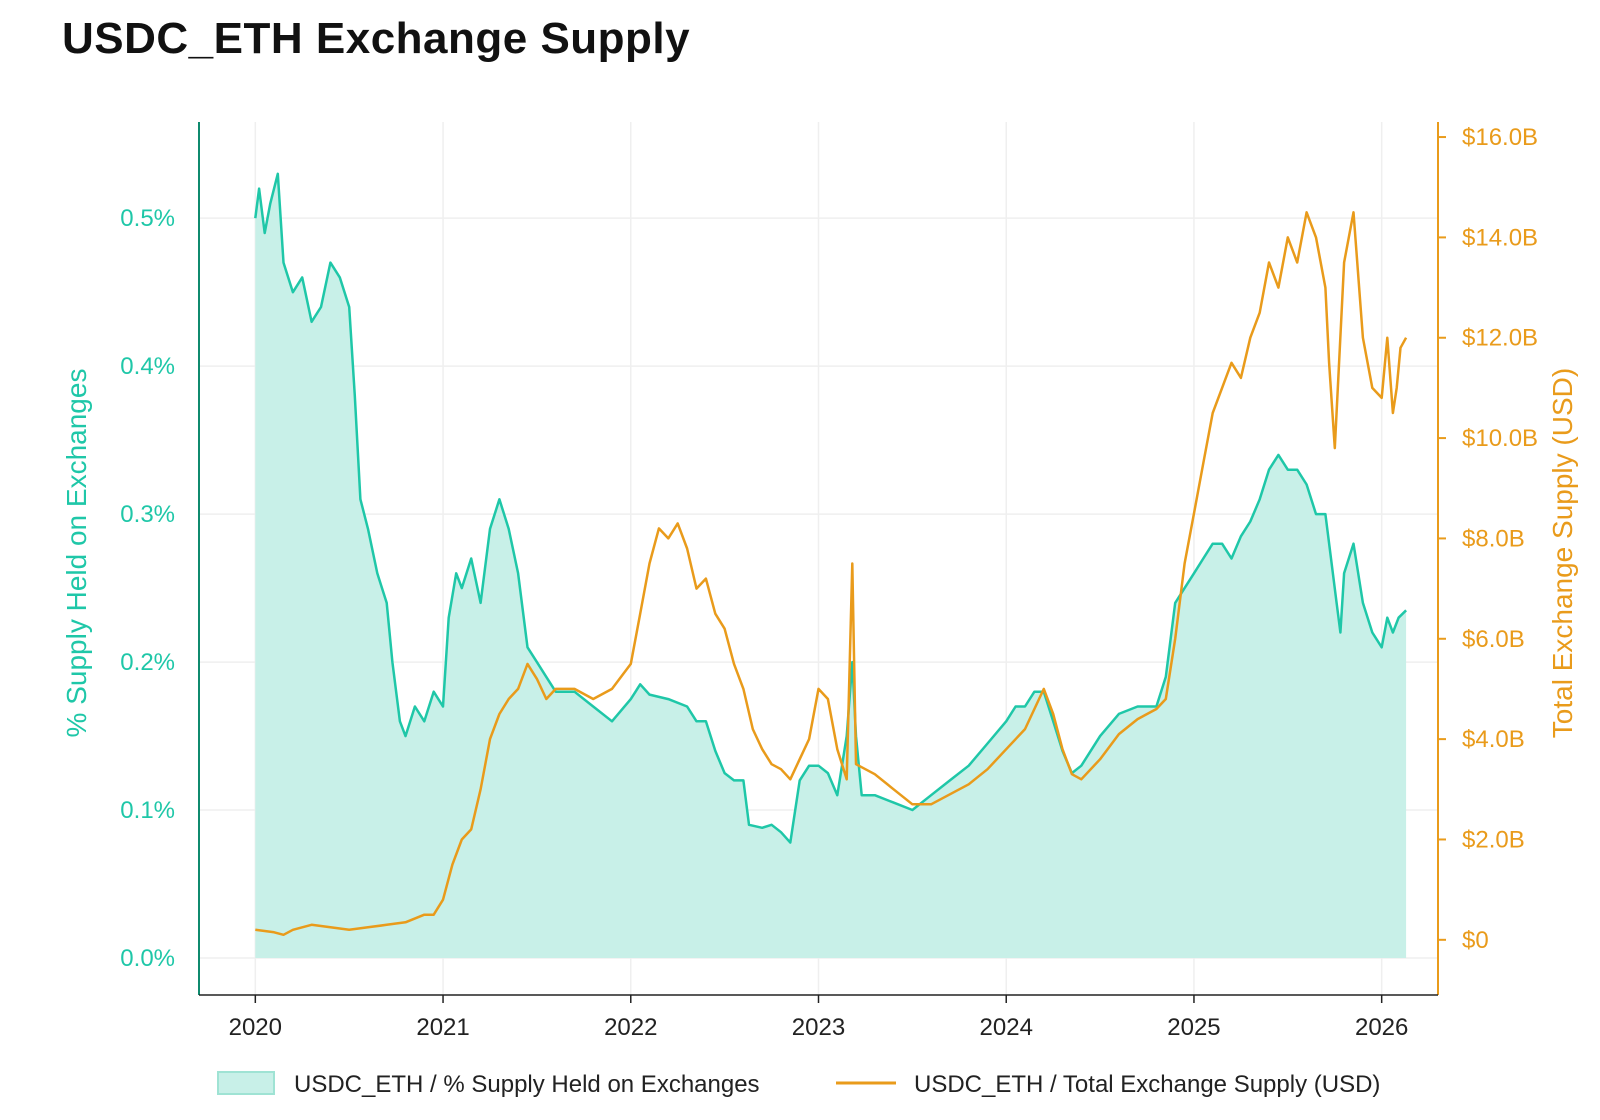  Describe the element at coordinates (1147, 1084) in the screenshot. I see `legend-label-usd: USDC_ETH / Total Exchange Supply (USD)` at that location.